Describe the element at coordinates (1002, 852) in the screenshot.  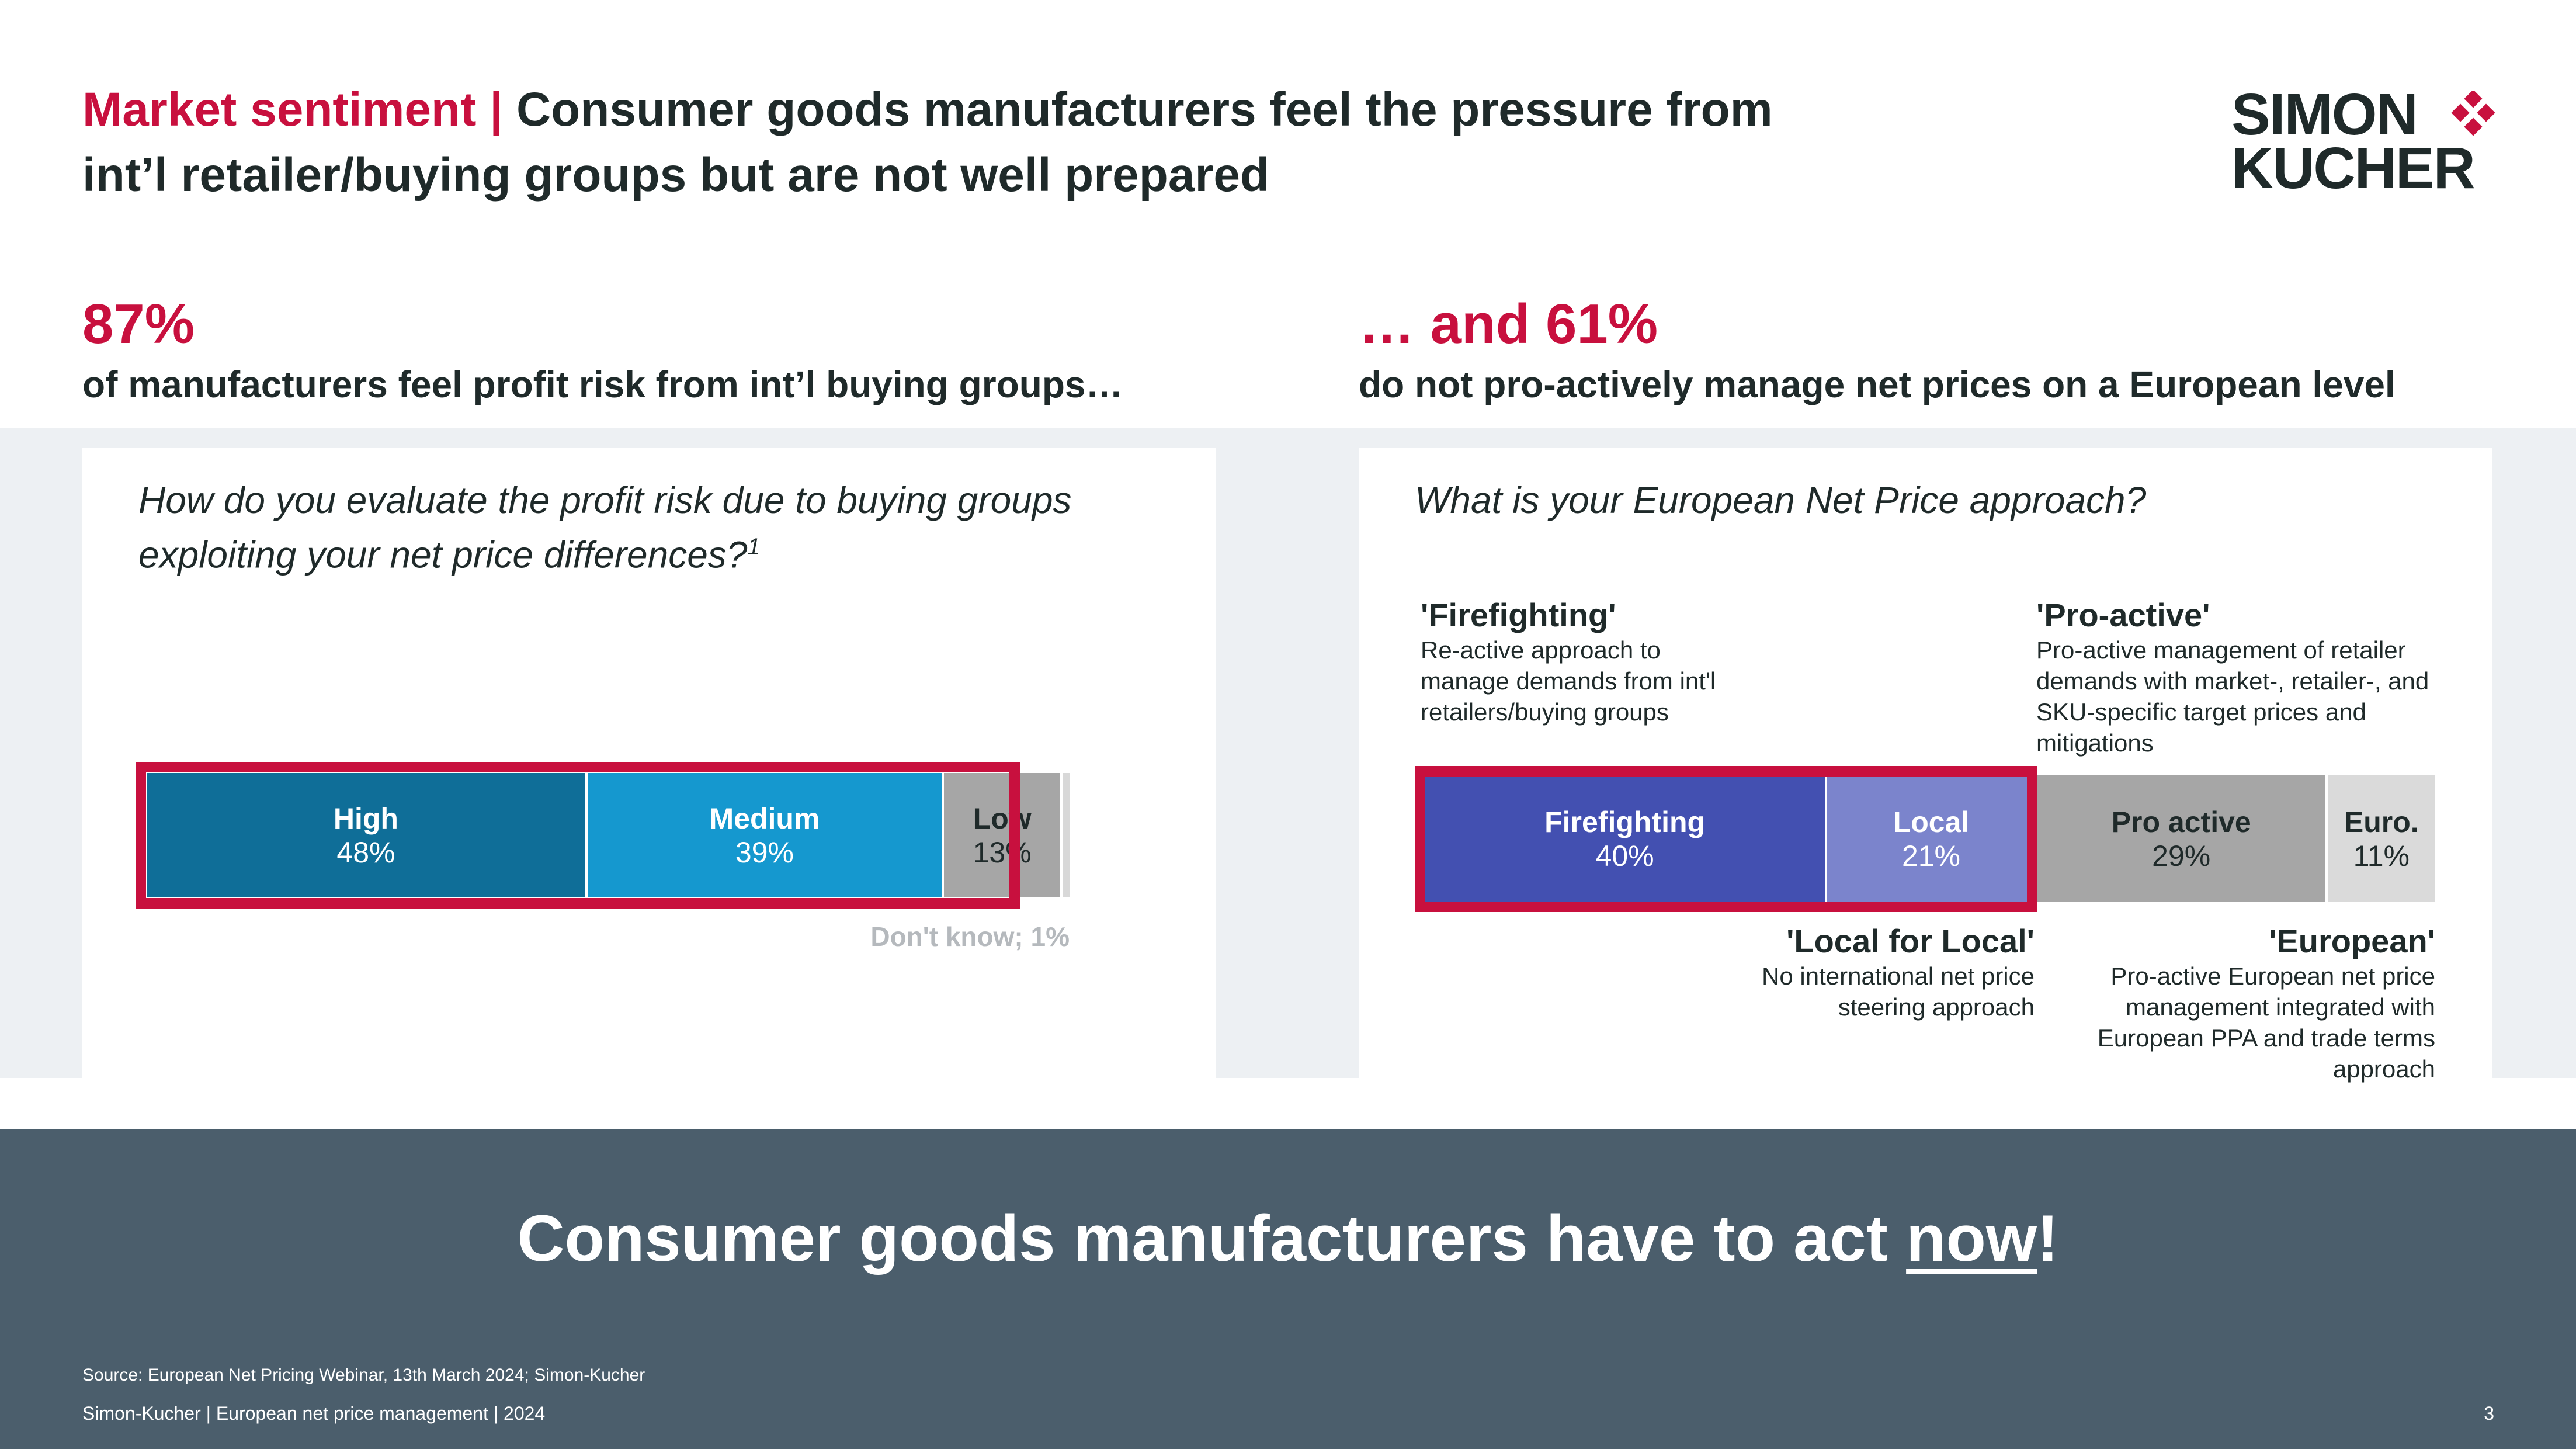
I see `bar-segment-value: 13%` at that location.